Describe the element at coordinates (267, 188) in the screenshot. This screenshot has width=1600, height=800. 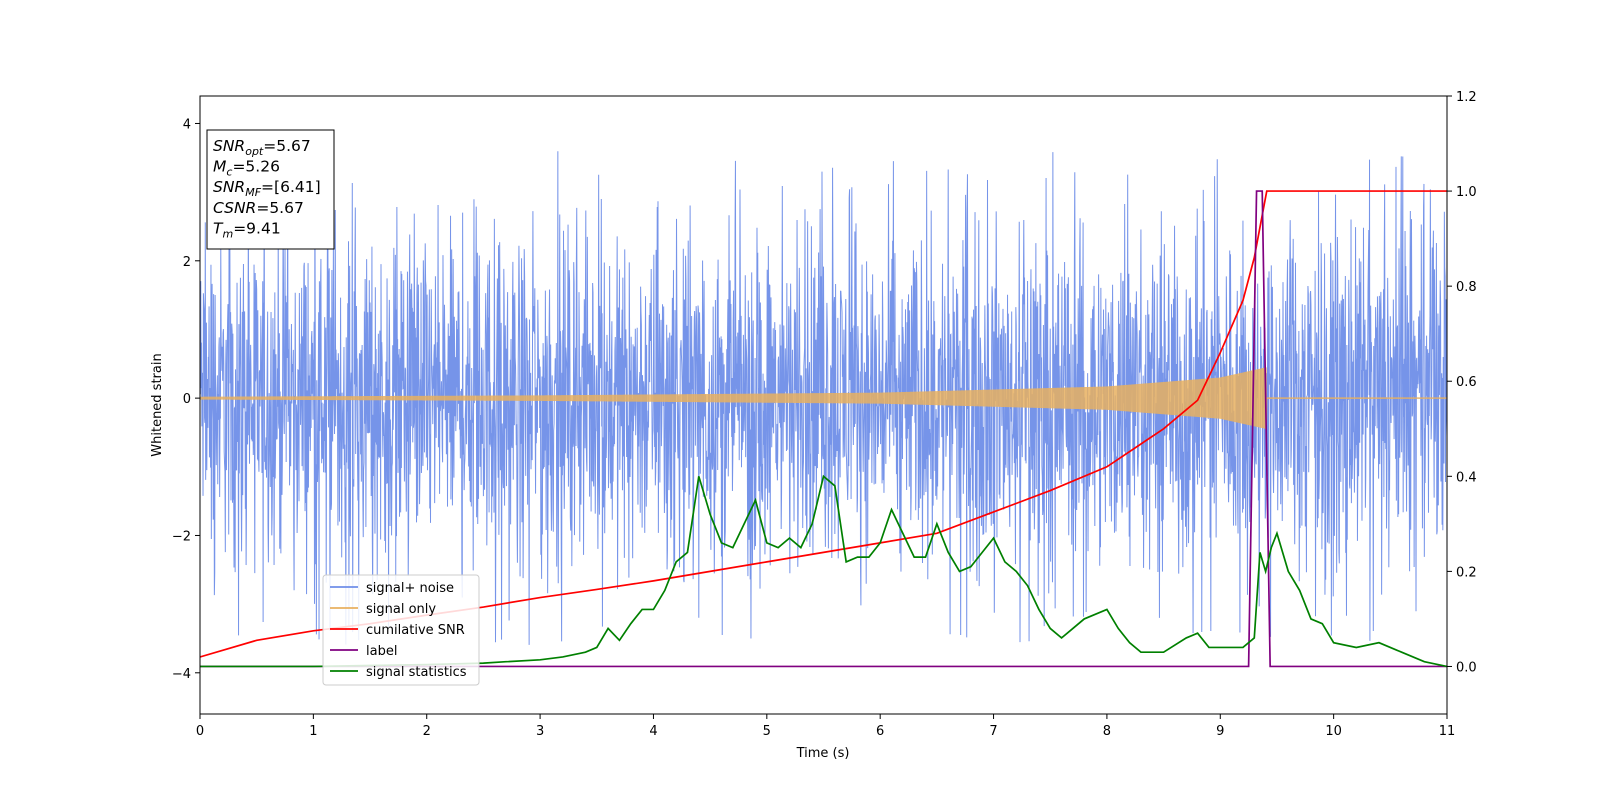
I see `annotation-line: SNRMF=[6.41]` at that location.